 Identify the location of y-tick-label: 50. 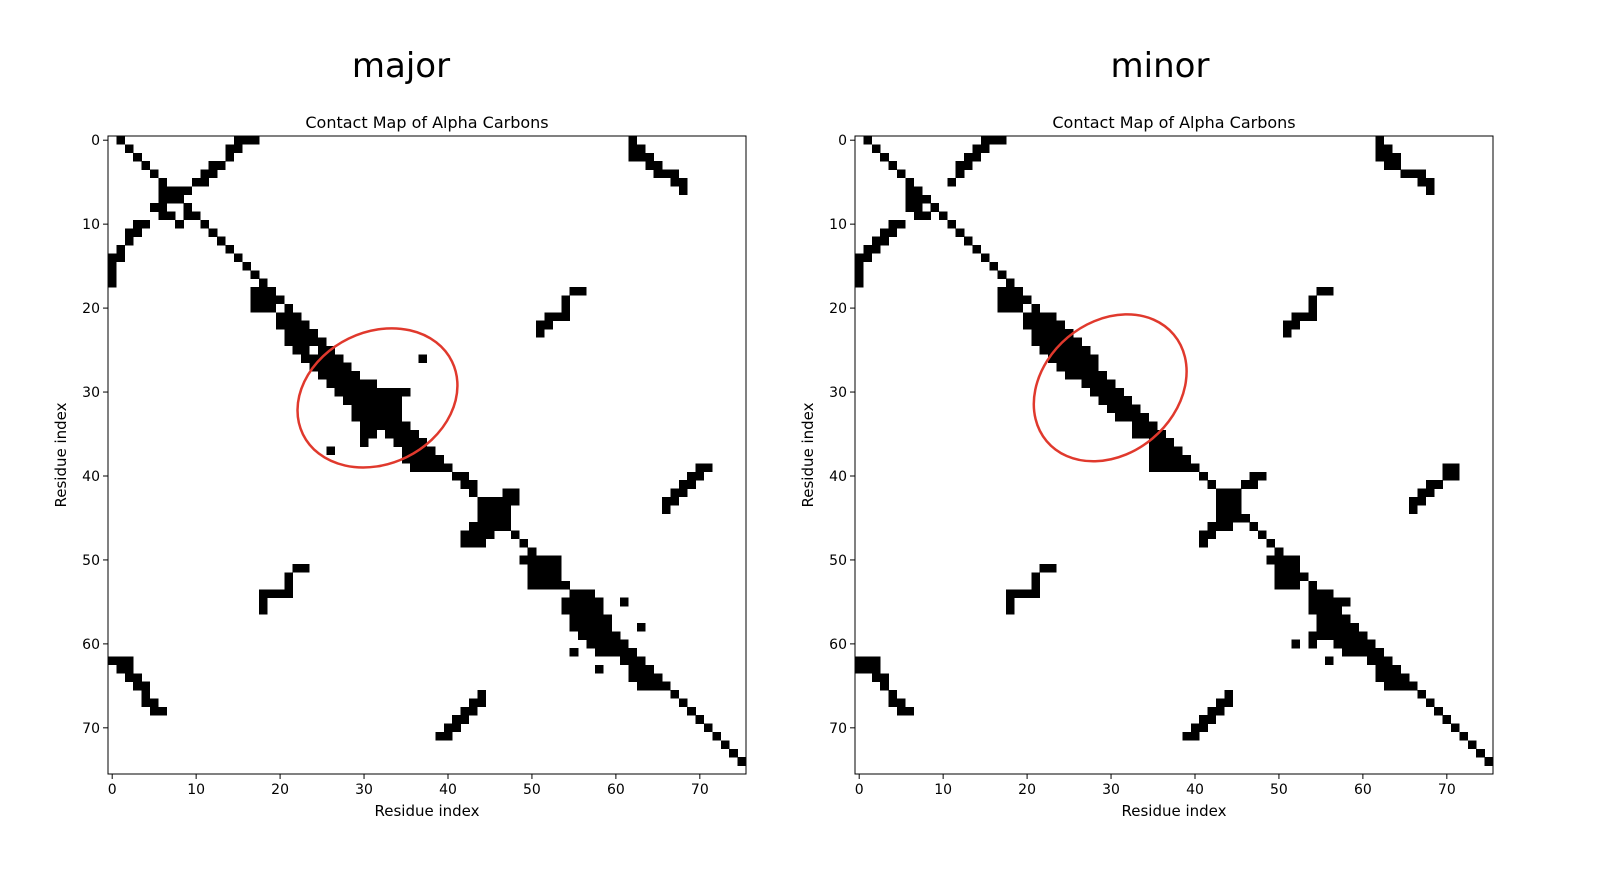
(91, 561).